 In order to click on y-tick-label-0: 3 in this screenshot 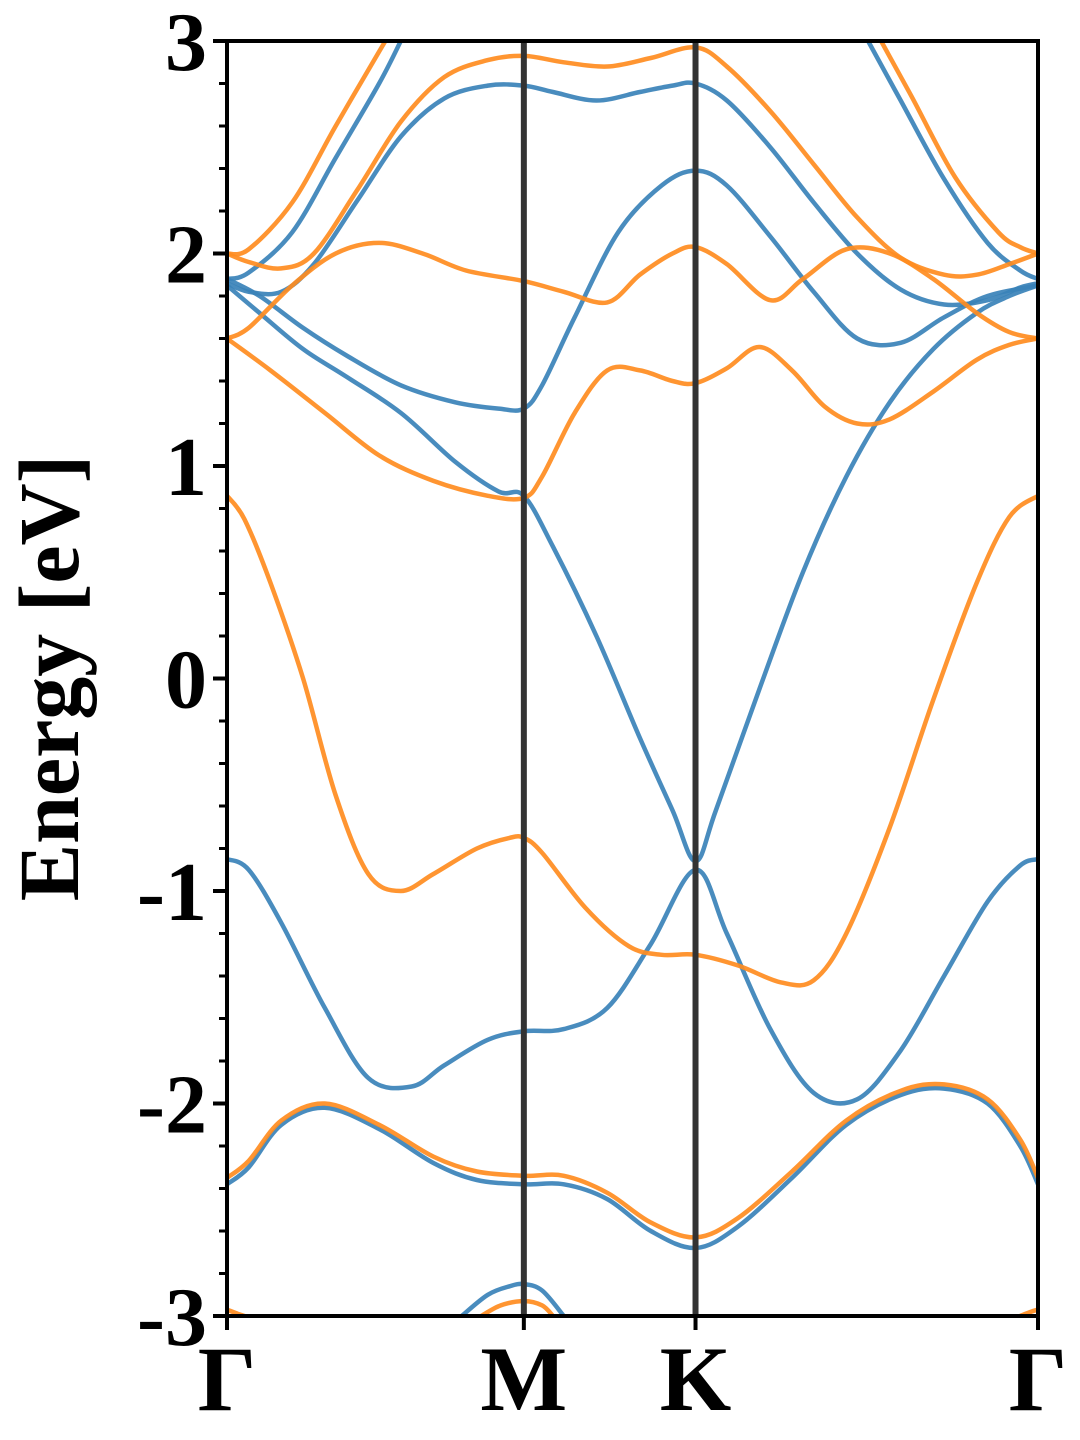, I will do `click(186, 44)`.